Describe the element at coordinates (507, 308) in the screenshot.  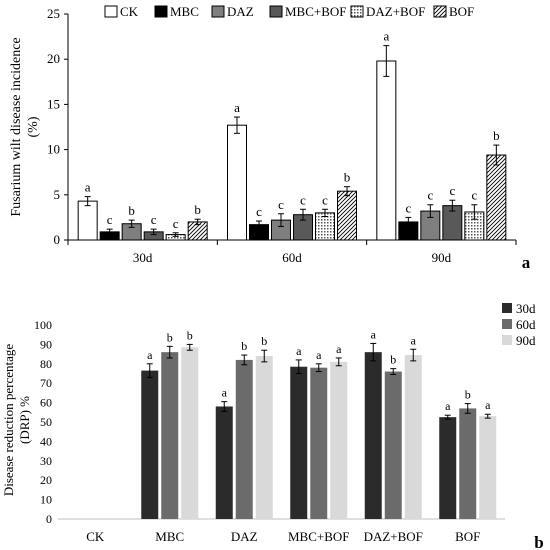
I see `panel-b-legend-swatch-30d` at that location.